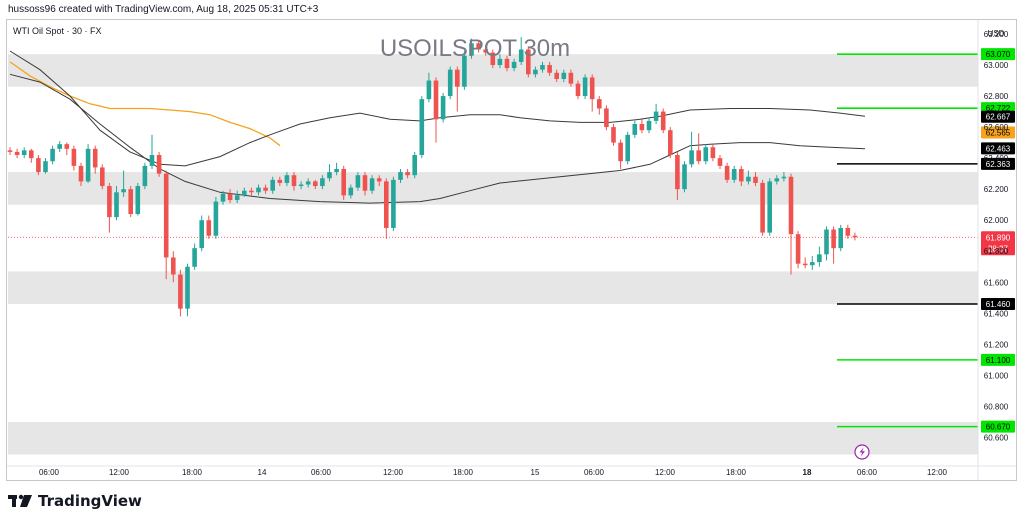 This screenshot has height=522, width=1024. What do you see at coordinates (996, 33) in the screenshot?
I see `currency-label: USD` at bounding box center [996, 33].